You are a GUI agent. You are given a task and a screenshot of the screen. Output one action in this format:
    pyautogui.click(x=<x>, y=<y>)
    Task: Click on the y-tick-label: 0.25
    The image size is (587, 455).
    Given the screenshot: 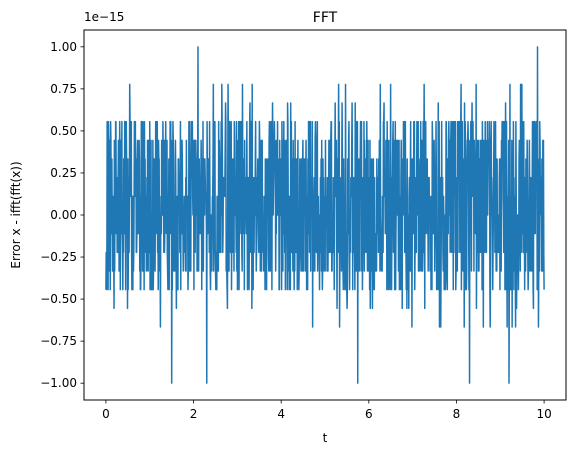 What is the action you would take?
    pyautogui.click(x=63, y=173)
    